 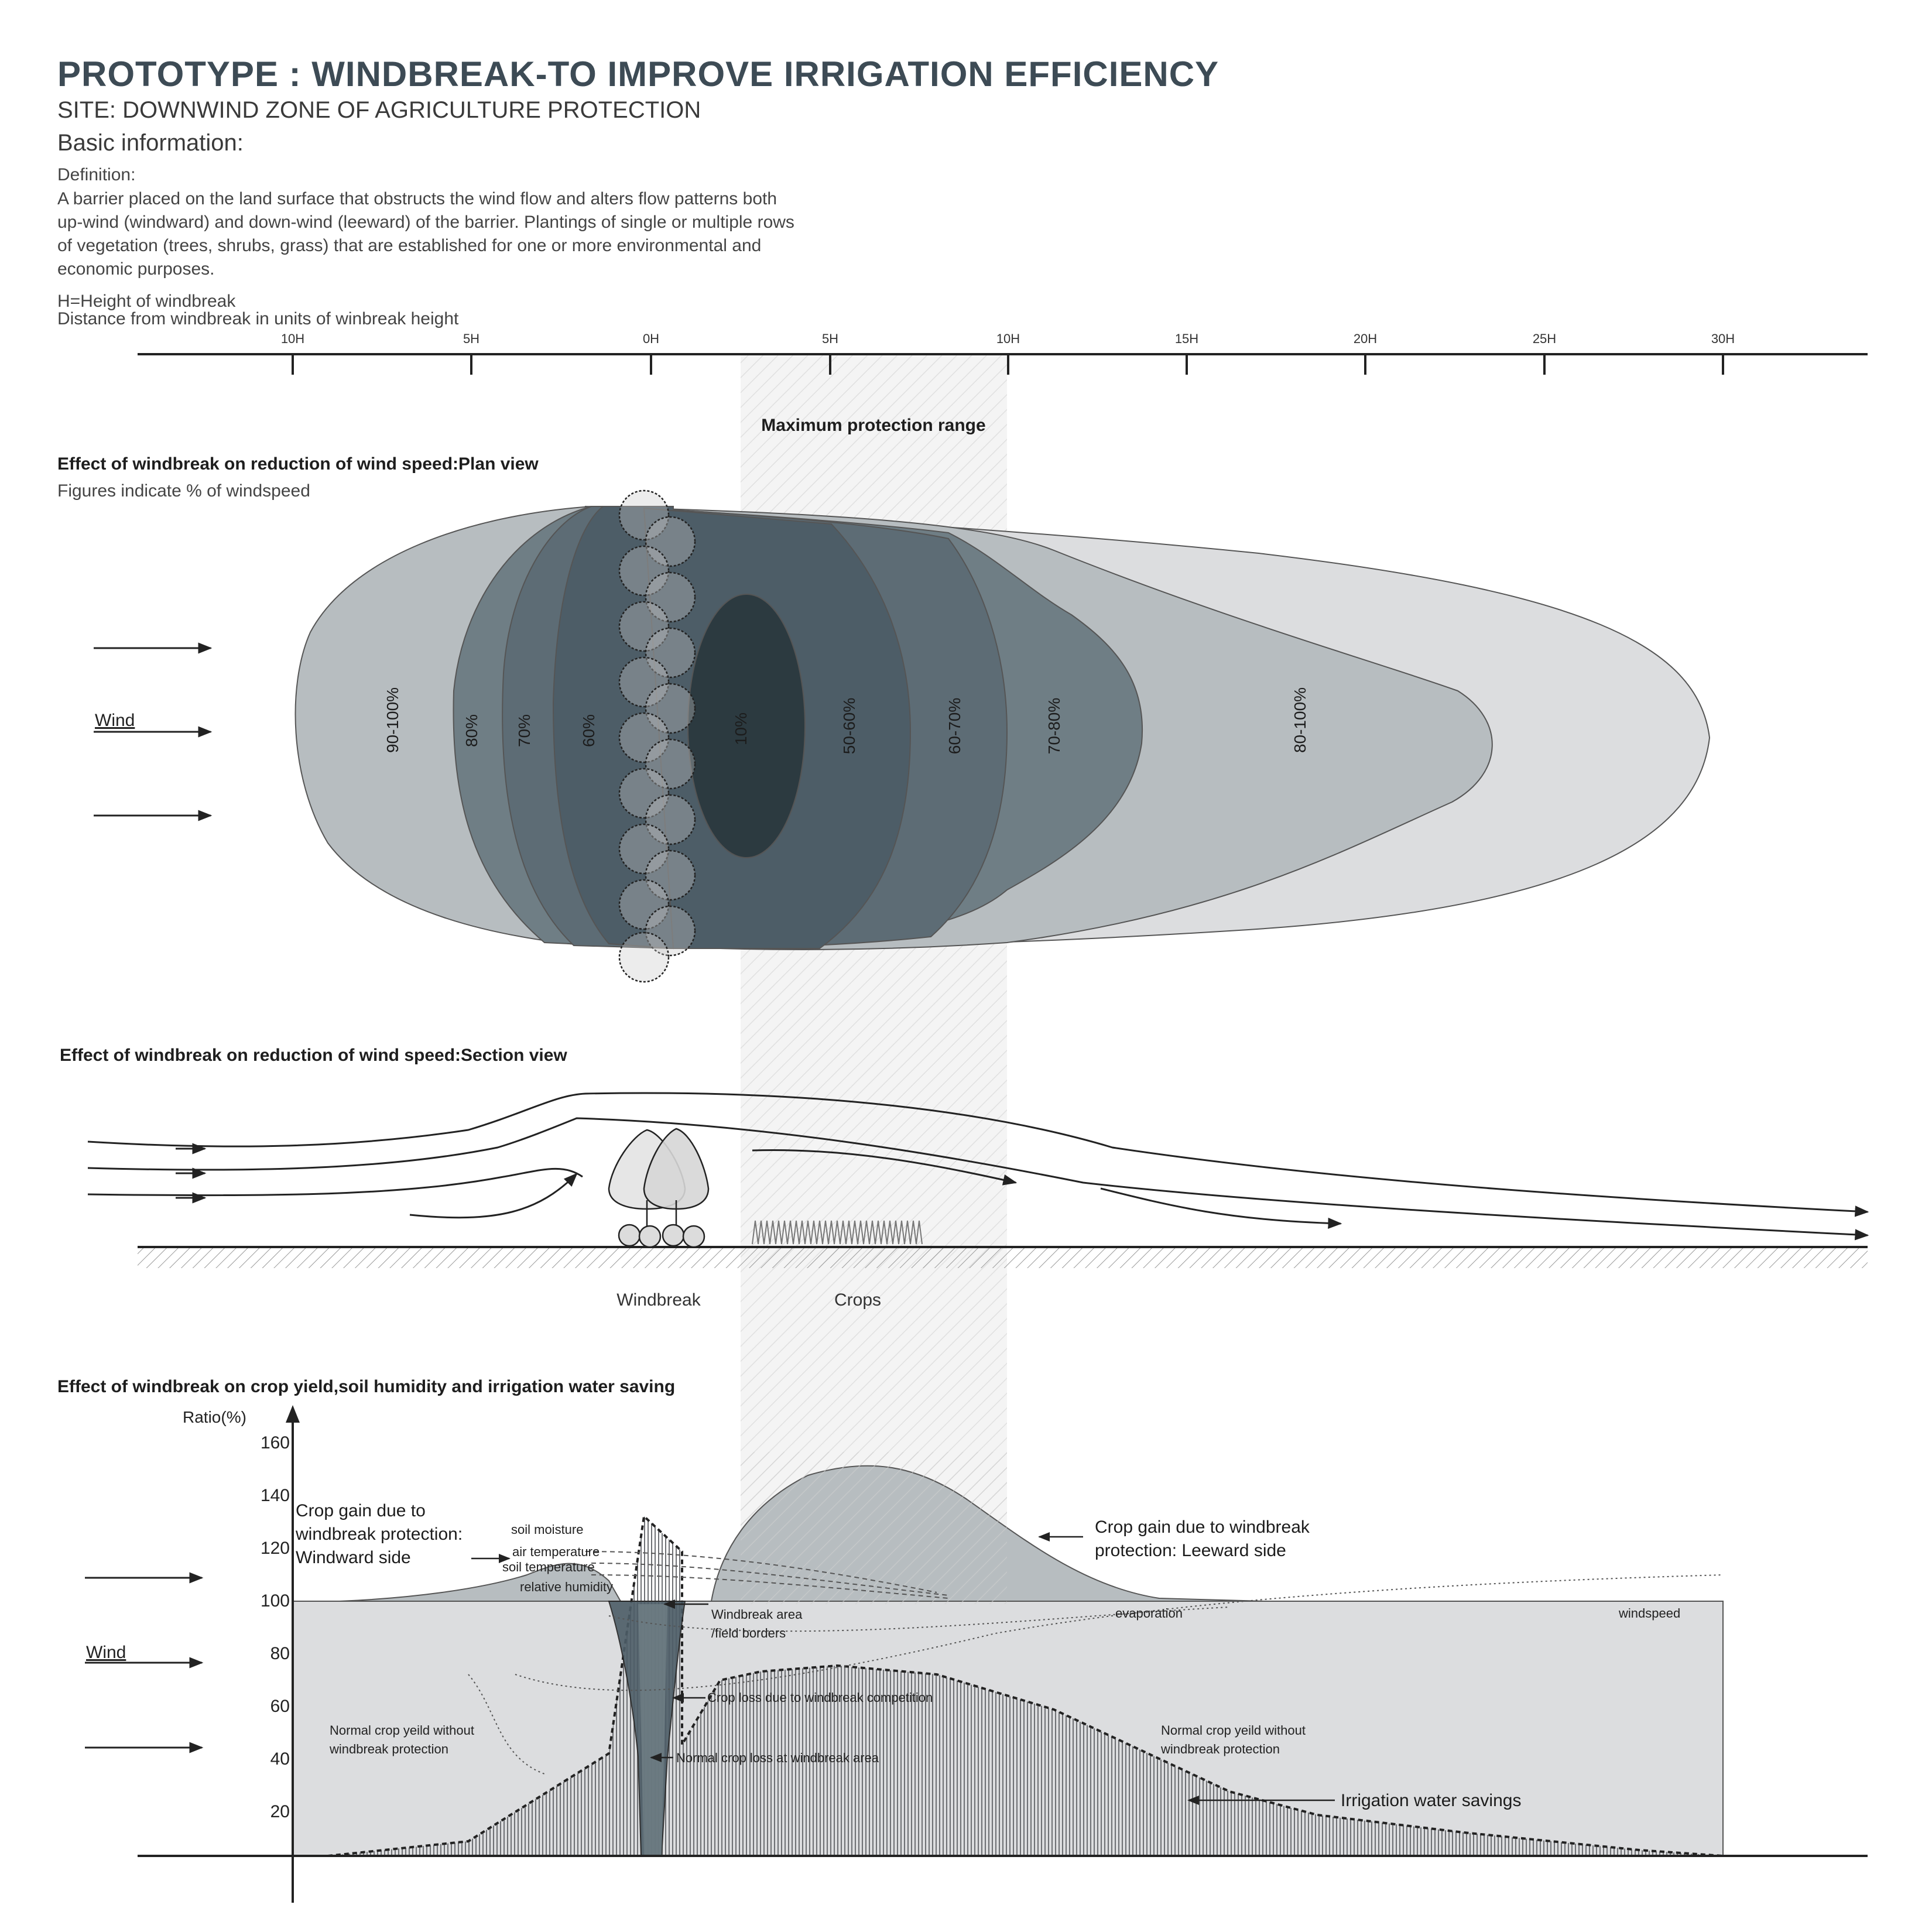 I want to click on normal-yield-left-label: Normal crop yeild without, so click(x=402, y=1730).